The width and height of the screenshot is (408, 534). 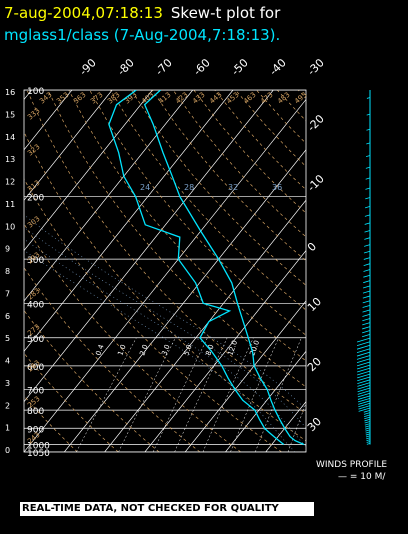 I want to click on height-tick-label: 14, so click(x=10, y=137).